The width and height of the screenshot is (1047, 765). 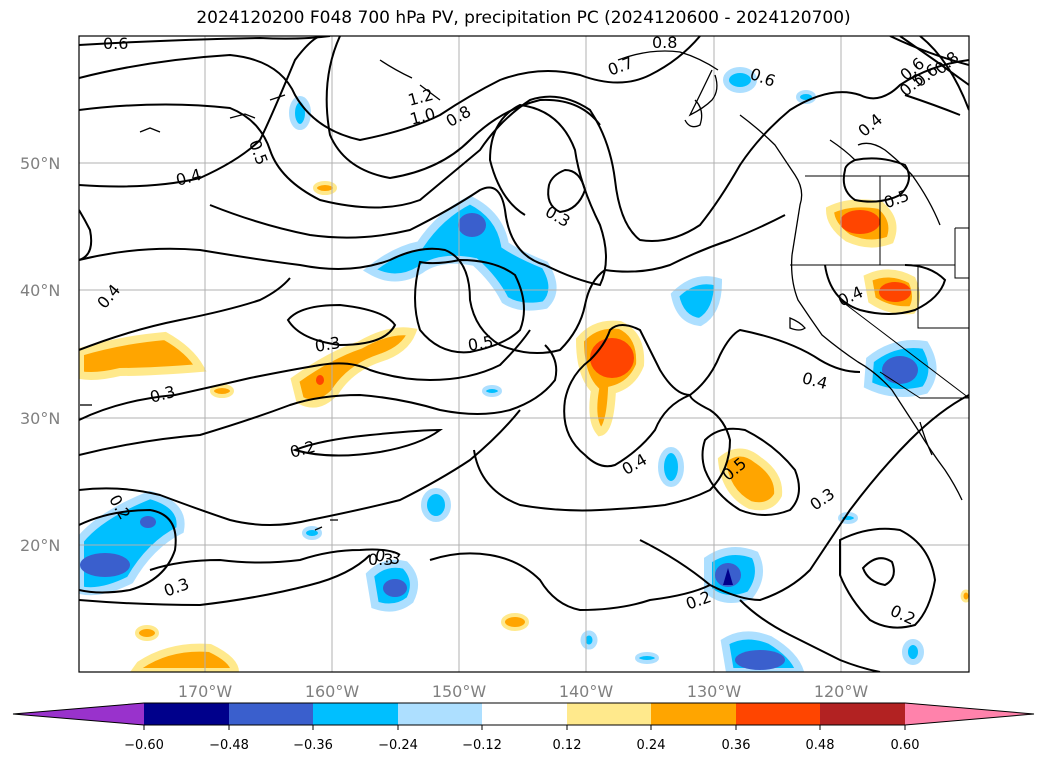 What do you see at coordinates (40, 290) in the screenshot?
I see `lat-label: 40°N` at bounding box center [40, 290].